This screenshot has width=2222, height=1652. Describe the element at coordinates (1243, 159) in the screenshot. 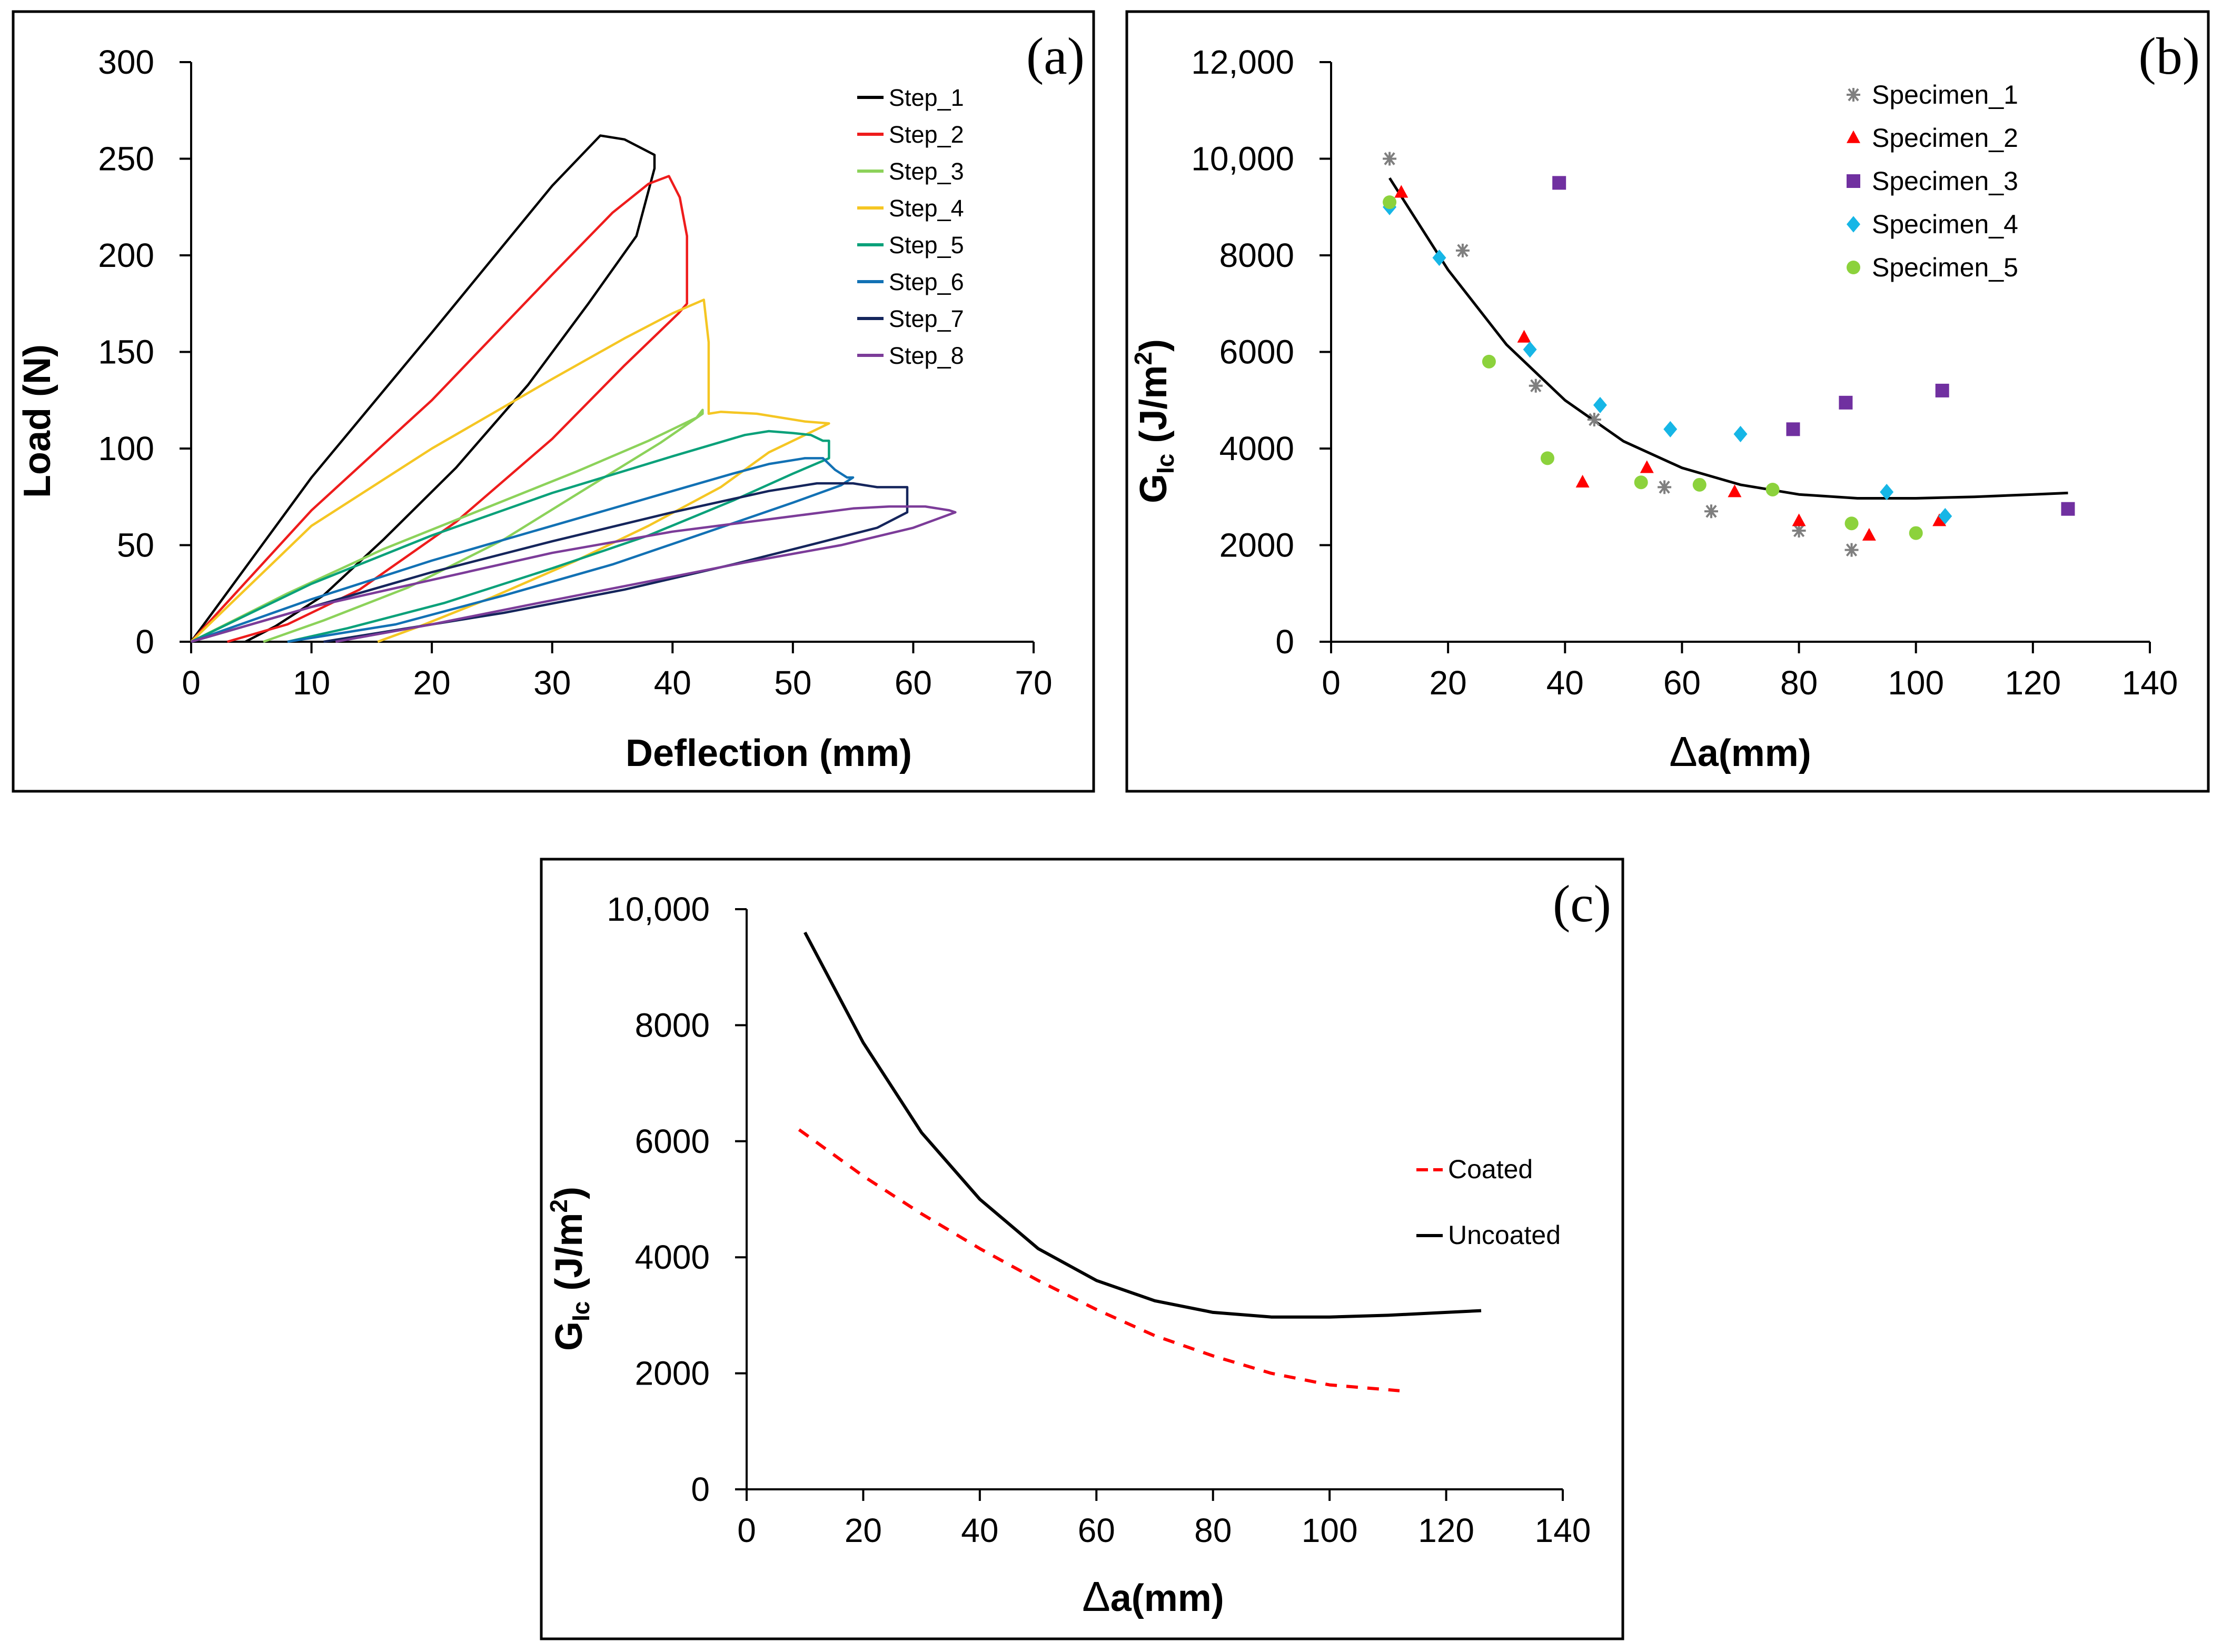

I see `panel-b-y-tick-label-5: 10,000` at that location.